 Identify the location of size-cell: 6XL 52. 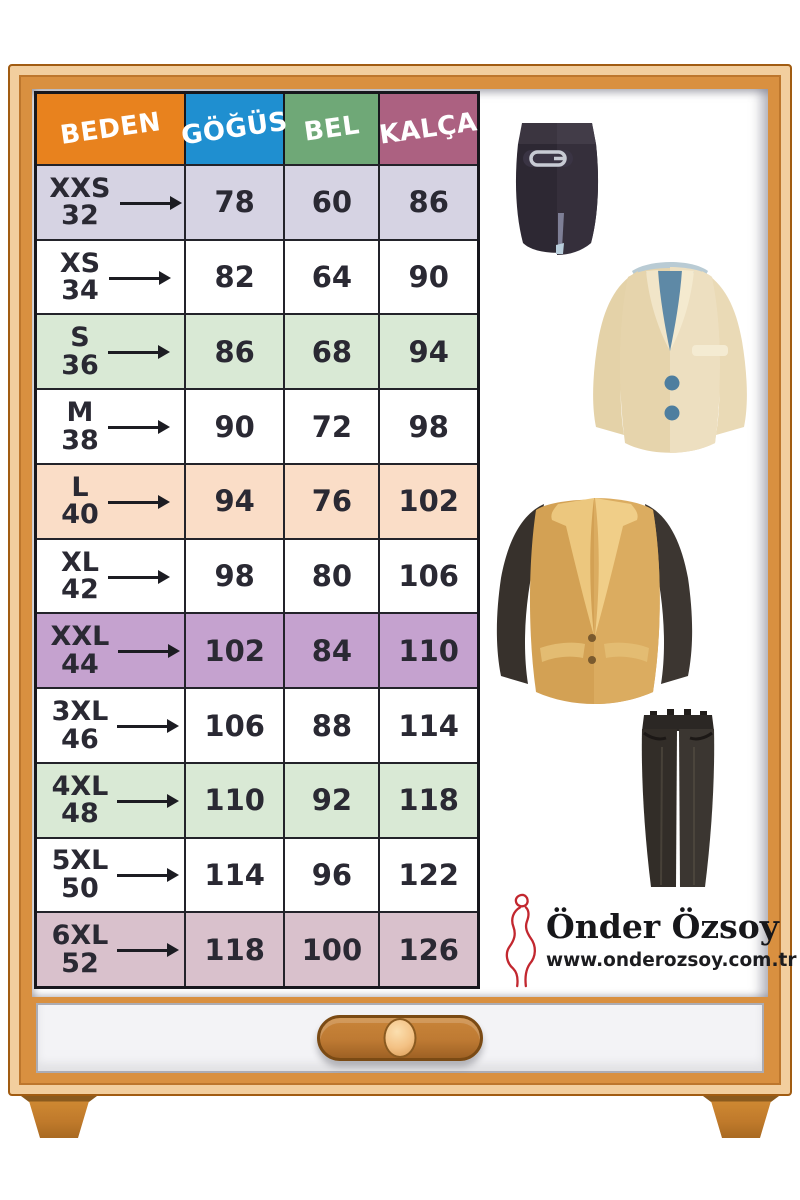
(110, 949).